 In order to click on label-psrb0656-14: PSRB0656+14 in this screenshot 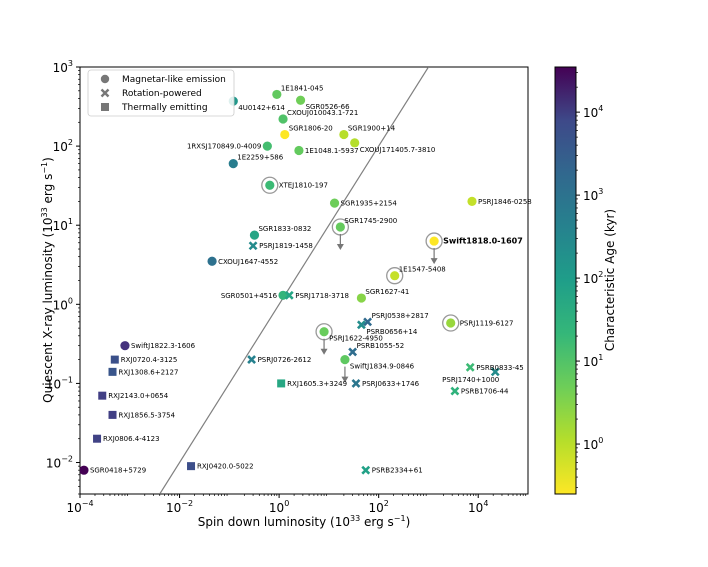, I will do `click(391, 332)`.